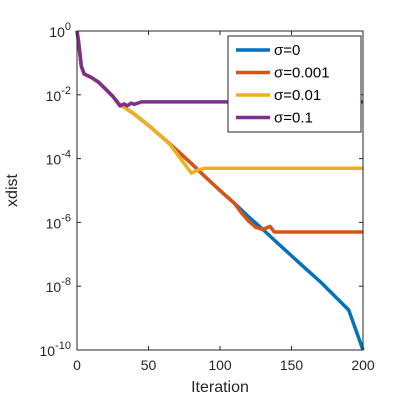  What do you see at coordinates (66, 155) in the screenshot?
I see `y-tick-exponent: -4` at bounding box center [66, 155].